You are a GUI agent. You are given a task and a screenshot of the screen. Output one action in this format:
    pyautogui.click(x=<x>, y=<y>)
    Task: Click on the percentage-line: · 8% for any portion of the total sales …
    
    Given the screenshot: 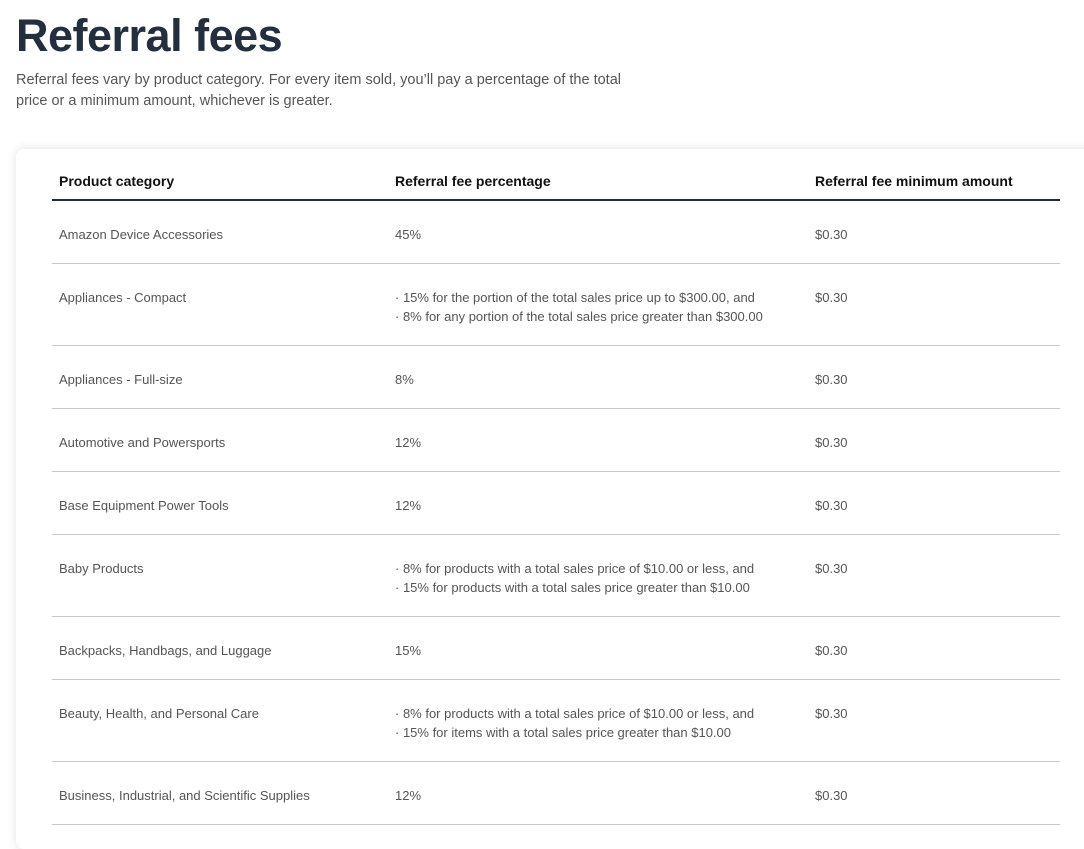 What is the action you would take?
    pyautogui.click(x=579, y=316)
    